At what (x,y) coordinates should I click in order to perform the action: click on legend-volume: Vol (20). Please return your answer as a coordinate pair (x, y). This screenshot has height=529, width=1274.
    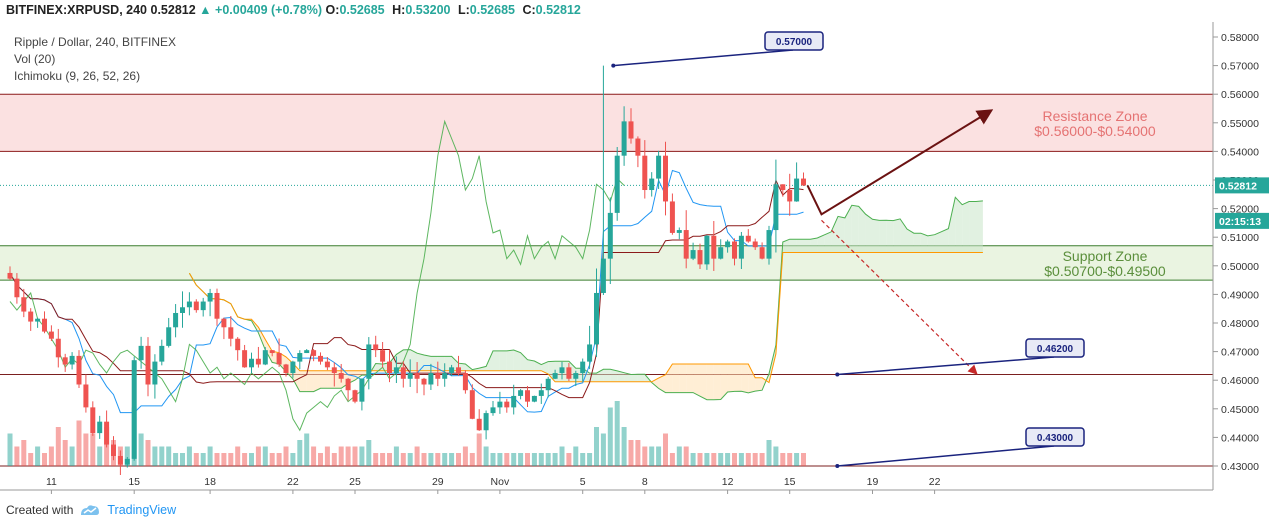
    Looking at the image, I should click on (35, 59).